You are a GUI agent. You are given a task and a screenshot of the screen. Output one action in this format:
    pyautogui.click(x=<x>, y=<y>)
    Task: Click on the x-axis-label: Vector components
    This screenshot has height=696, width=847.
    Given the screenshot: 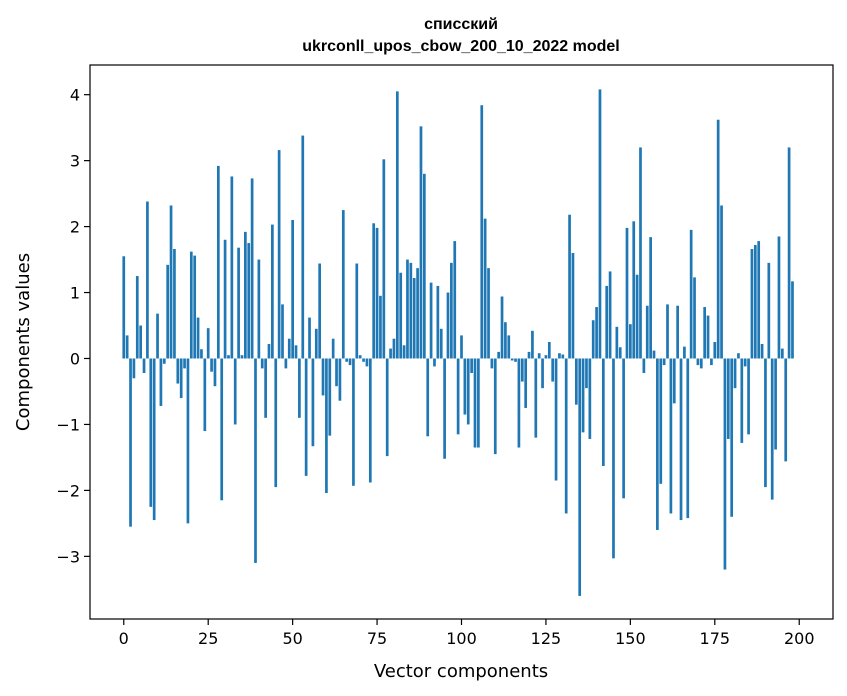 What is the action you would take?
    pyautogui.click(x=461, y=671)
    